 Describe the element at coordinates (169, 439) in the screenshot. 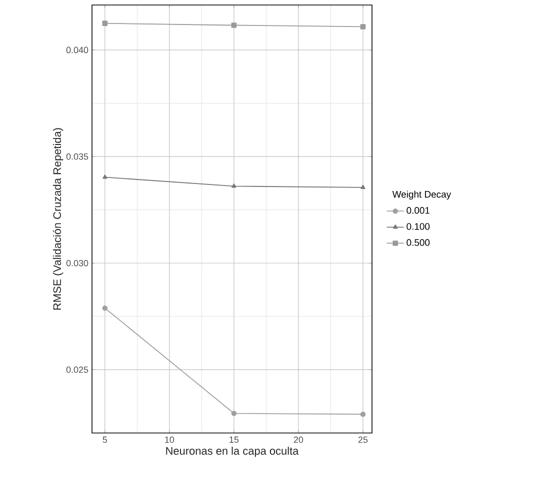

I see `x-tick-label: 10` at that location.